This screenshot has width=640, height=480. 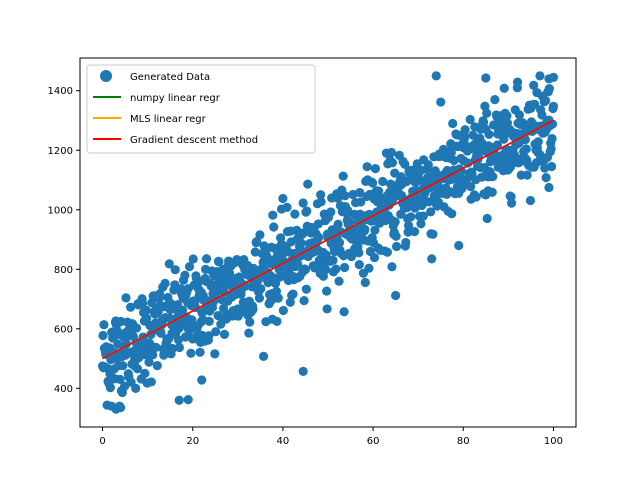 What do you see at coordinates (60, 151) in the screenshot?
I see `y-tick-label: 1200` at bounding box center [60, 151].